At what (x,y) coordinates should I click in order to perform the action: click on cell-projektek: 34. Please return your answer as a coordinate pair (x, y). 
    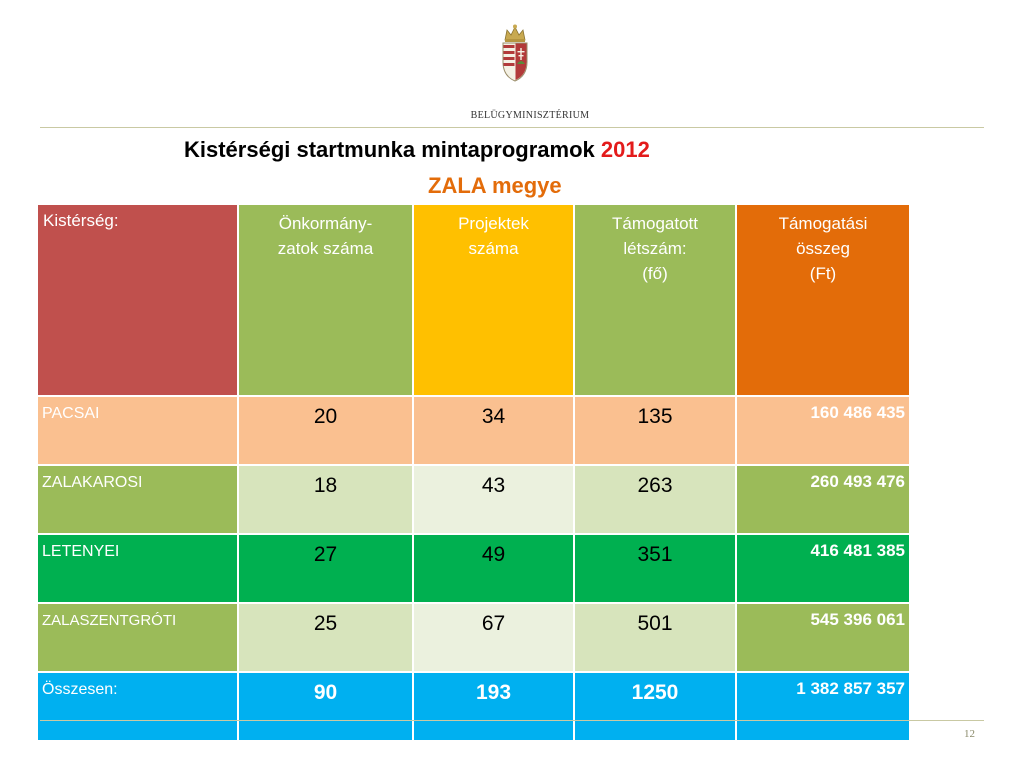
    Looking at the image, I should click on (493, 430).